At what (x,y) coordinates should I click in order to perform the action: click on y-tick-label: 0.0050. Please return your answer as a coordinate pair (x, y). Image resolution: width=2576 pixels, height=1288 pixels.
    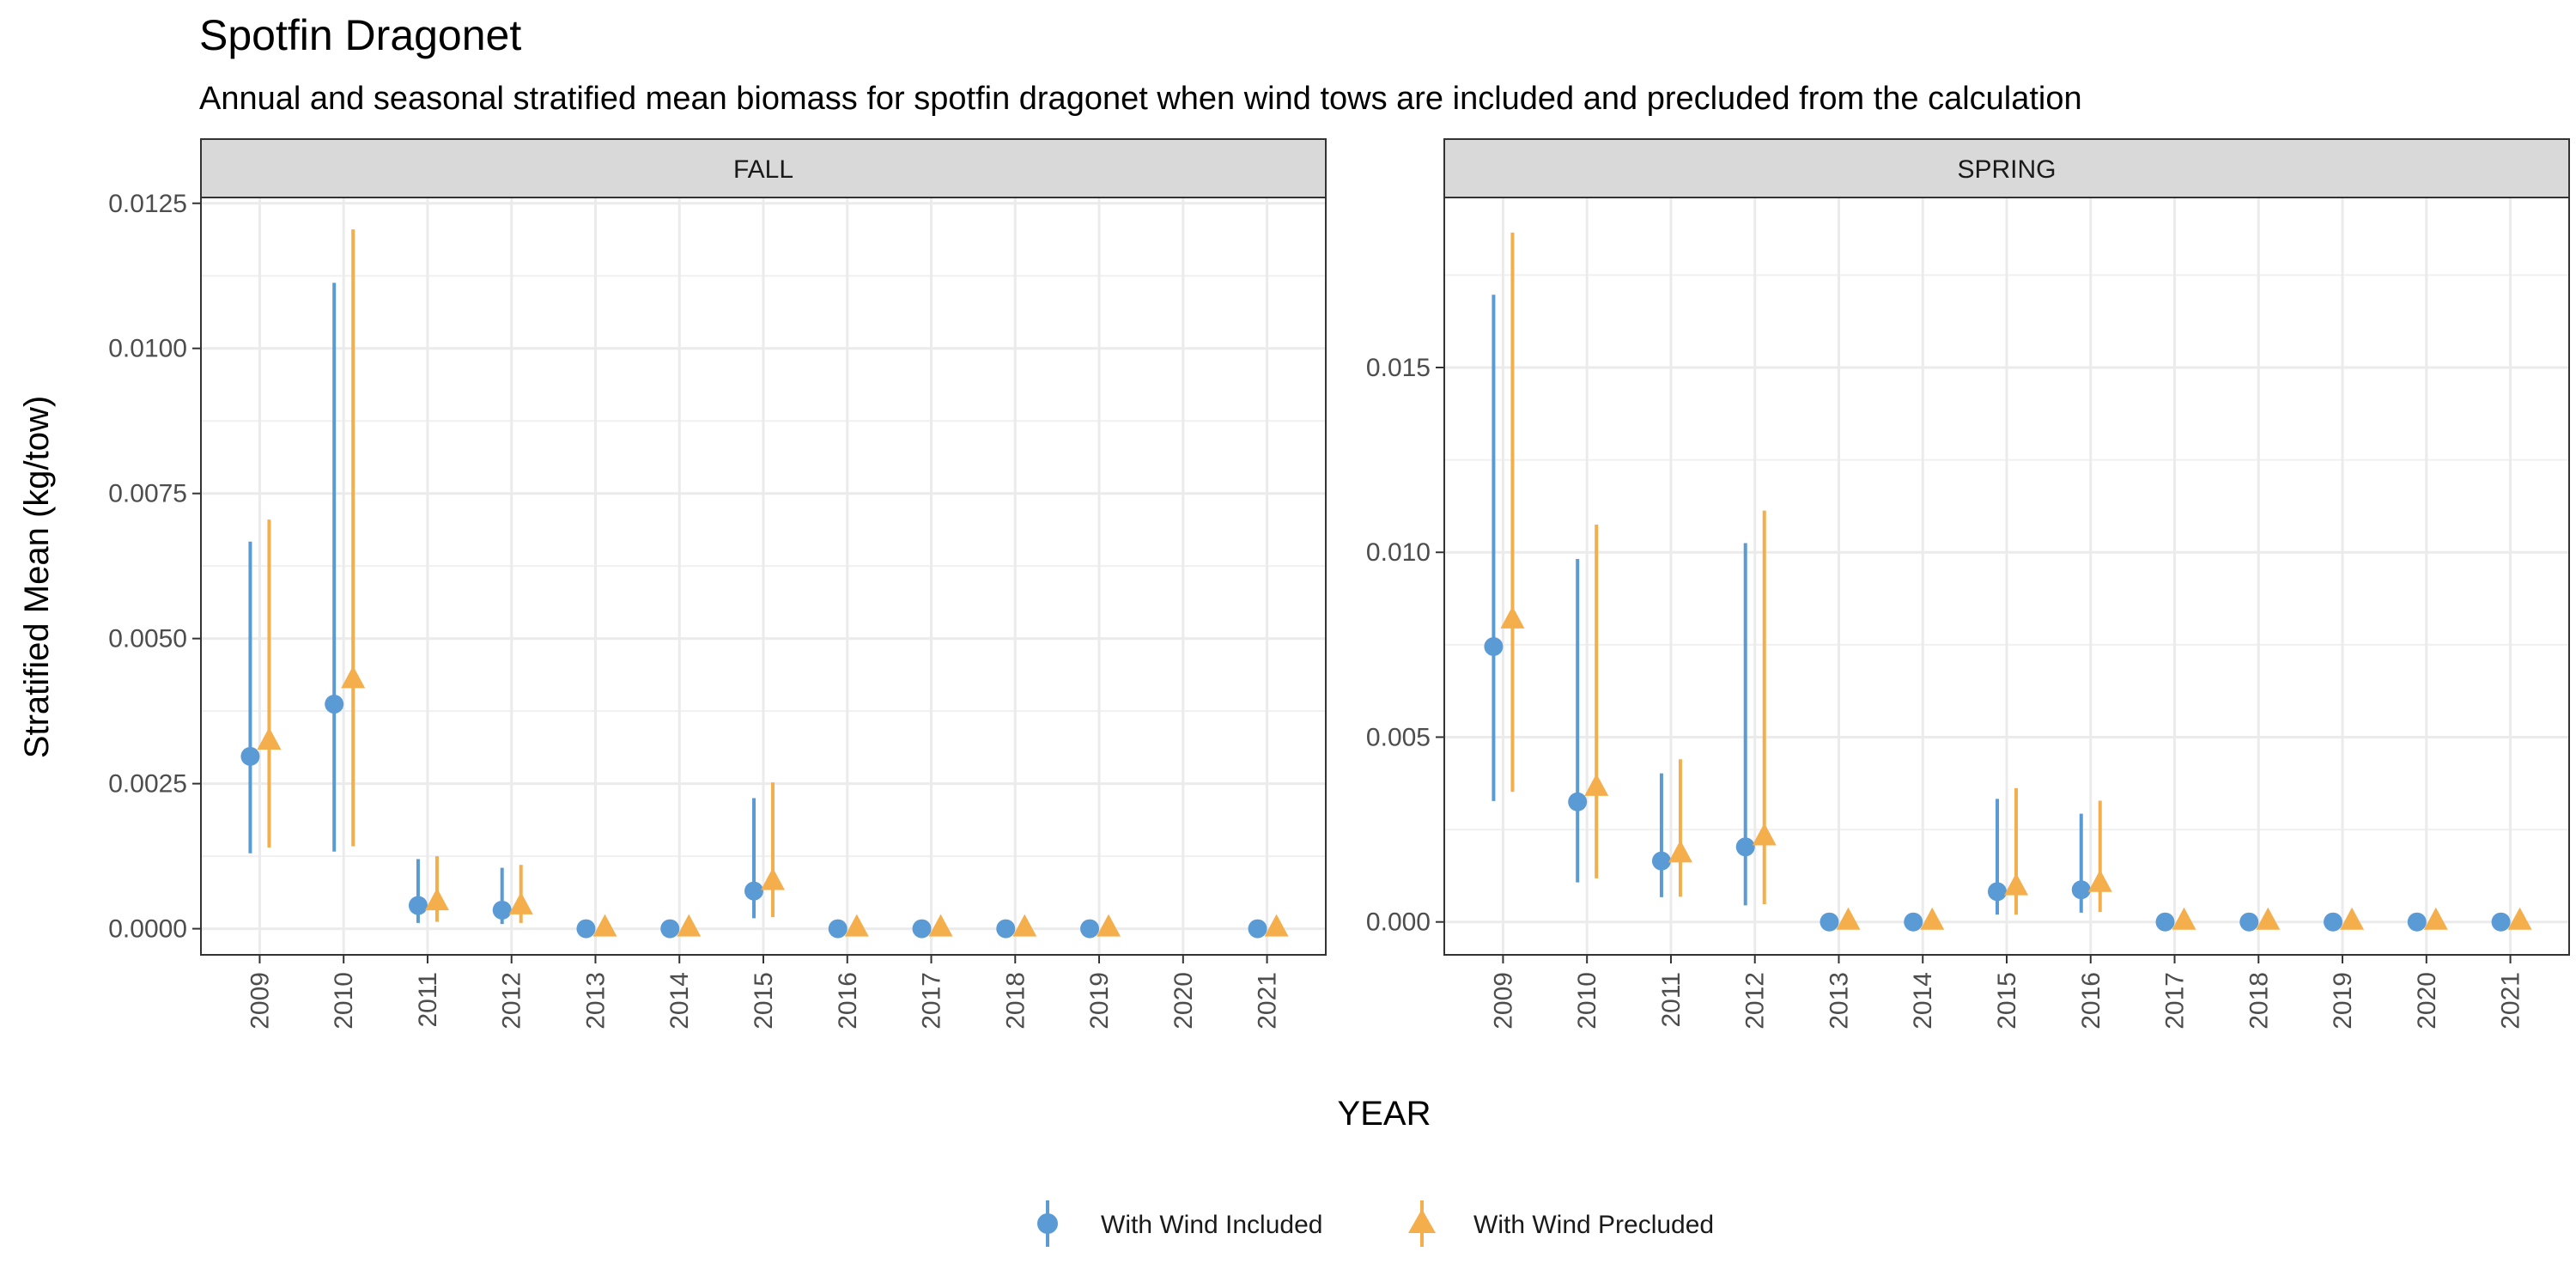
    Looking at the image, I should click on (148, 639).